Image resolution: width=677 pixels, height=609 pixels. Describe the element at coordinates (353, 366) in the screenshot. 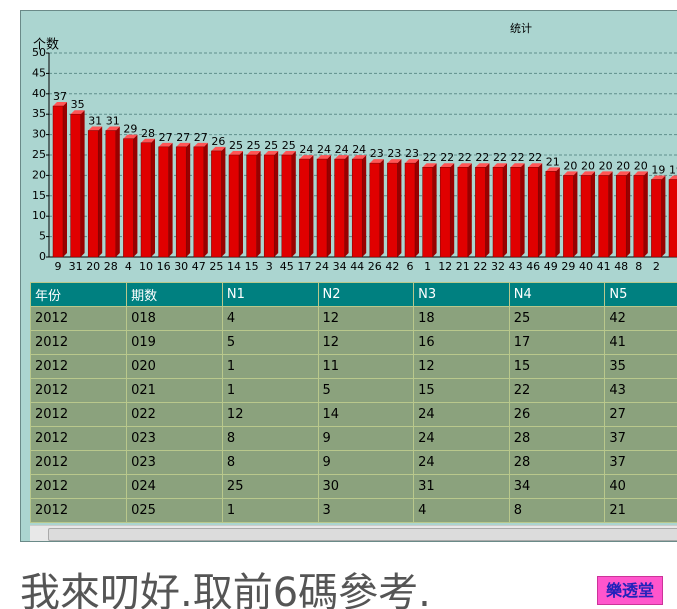

I see `table-row: 2012 020 1 11 12 15 35` at that location.